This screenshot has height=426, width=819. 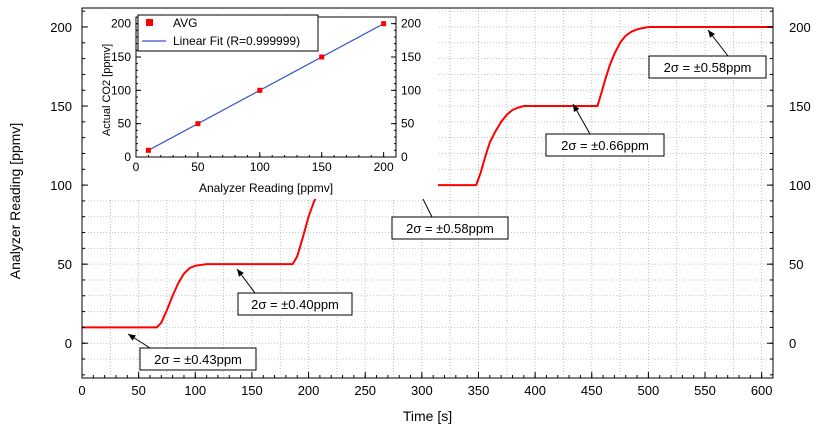 What do you see at coordinates (81, 390) in the screenshot?
I see `x-tick-label: 0` at bounding box center [81, 390].